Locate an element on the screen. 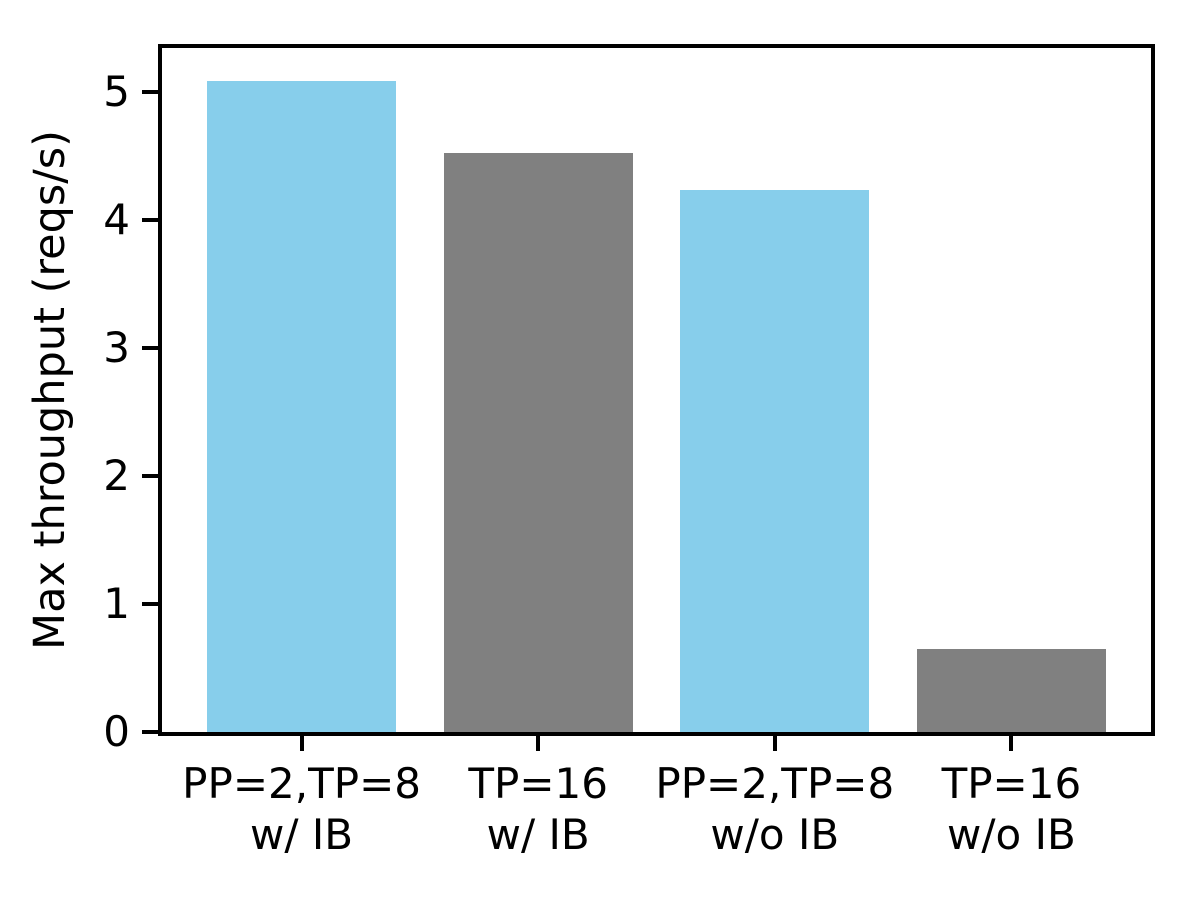 The image size is (1200, 900). y-tick-label: 1 is located at coordinates (116, 604).